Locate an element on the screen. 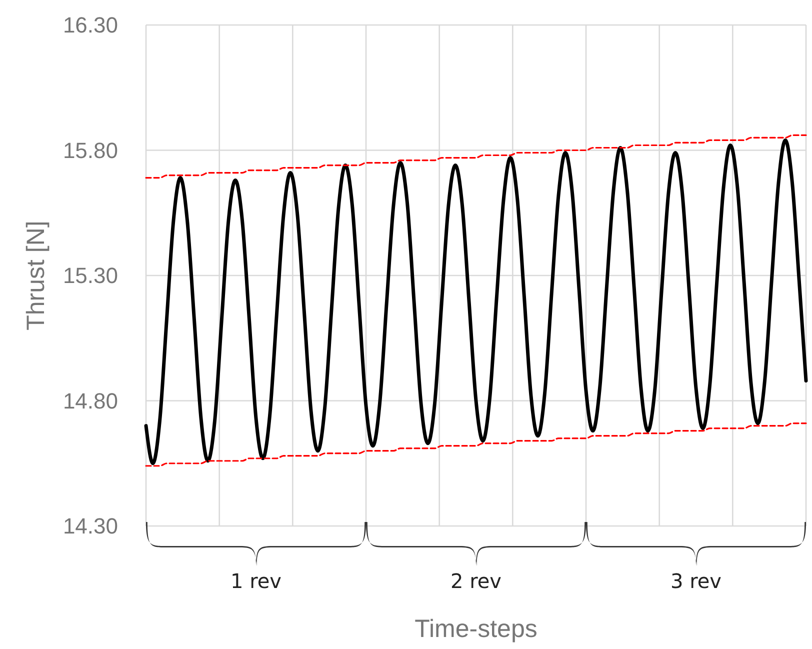  text: 3 rev is located at coordinates (696, 581).